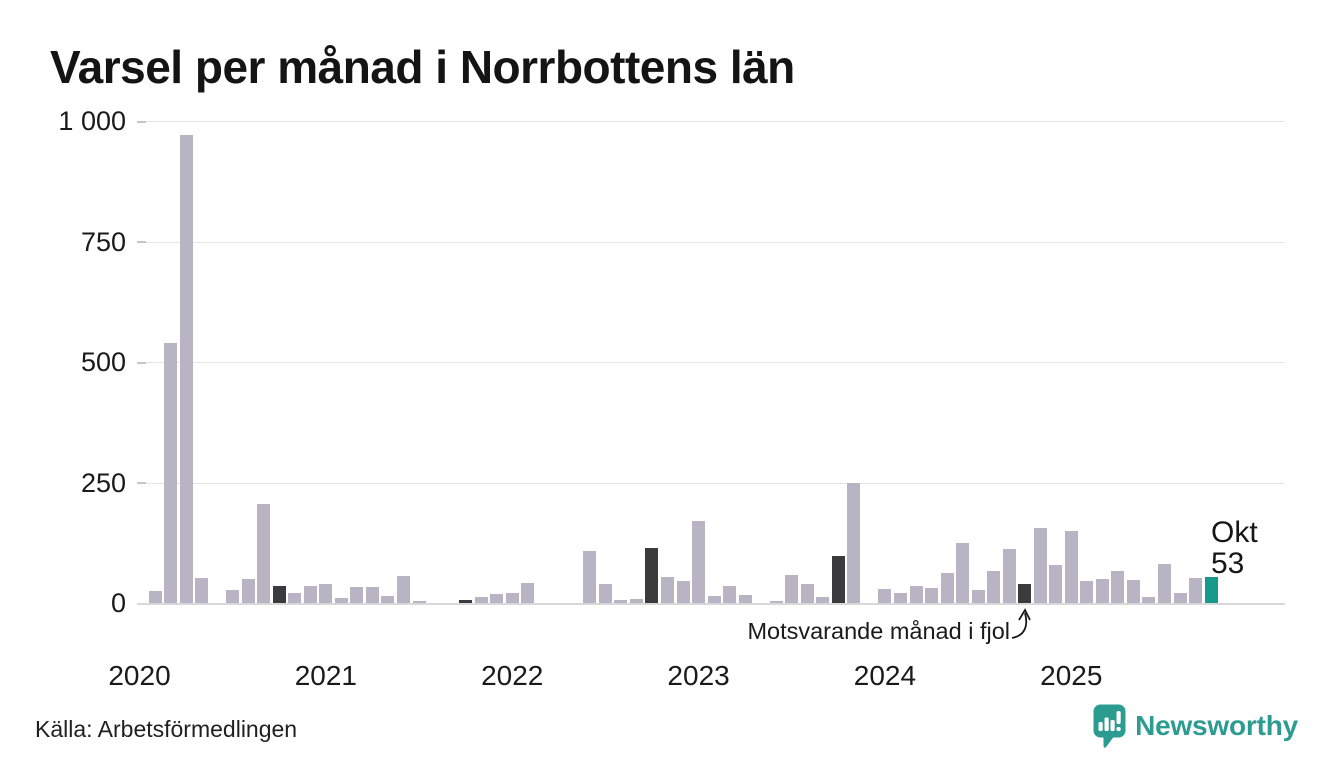  Describe the element at coordinates (1228, 563) in the screenshot. I see `current-value-label: 53` at that location.